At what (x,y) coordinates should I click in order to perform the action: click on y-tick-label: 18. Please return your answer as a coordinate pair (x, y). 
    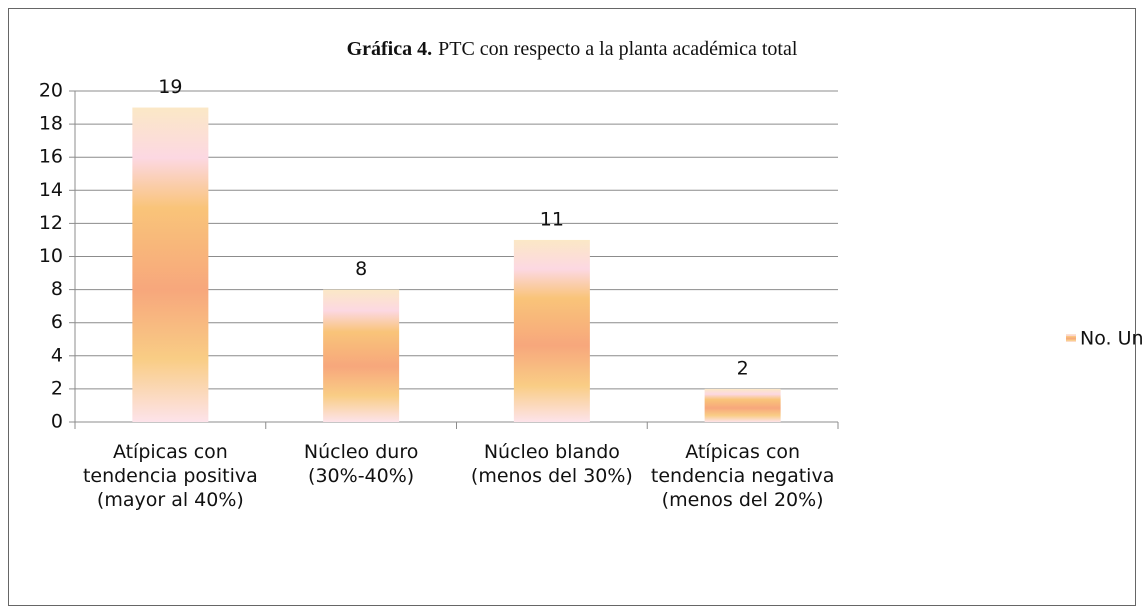
    Looking at the image, I should click on (51, 124).